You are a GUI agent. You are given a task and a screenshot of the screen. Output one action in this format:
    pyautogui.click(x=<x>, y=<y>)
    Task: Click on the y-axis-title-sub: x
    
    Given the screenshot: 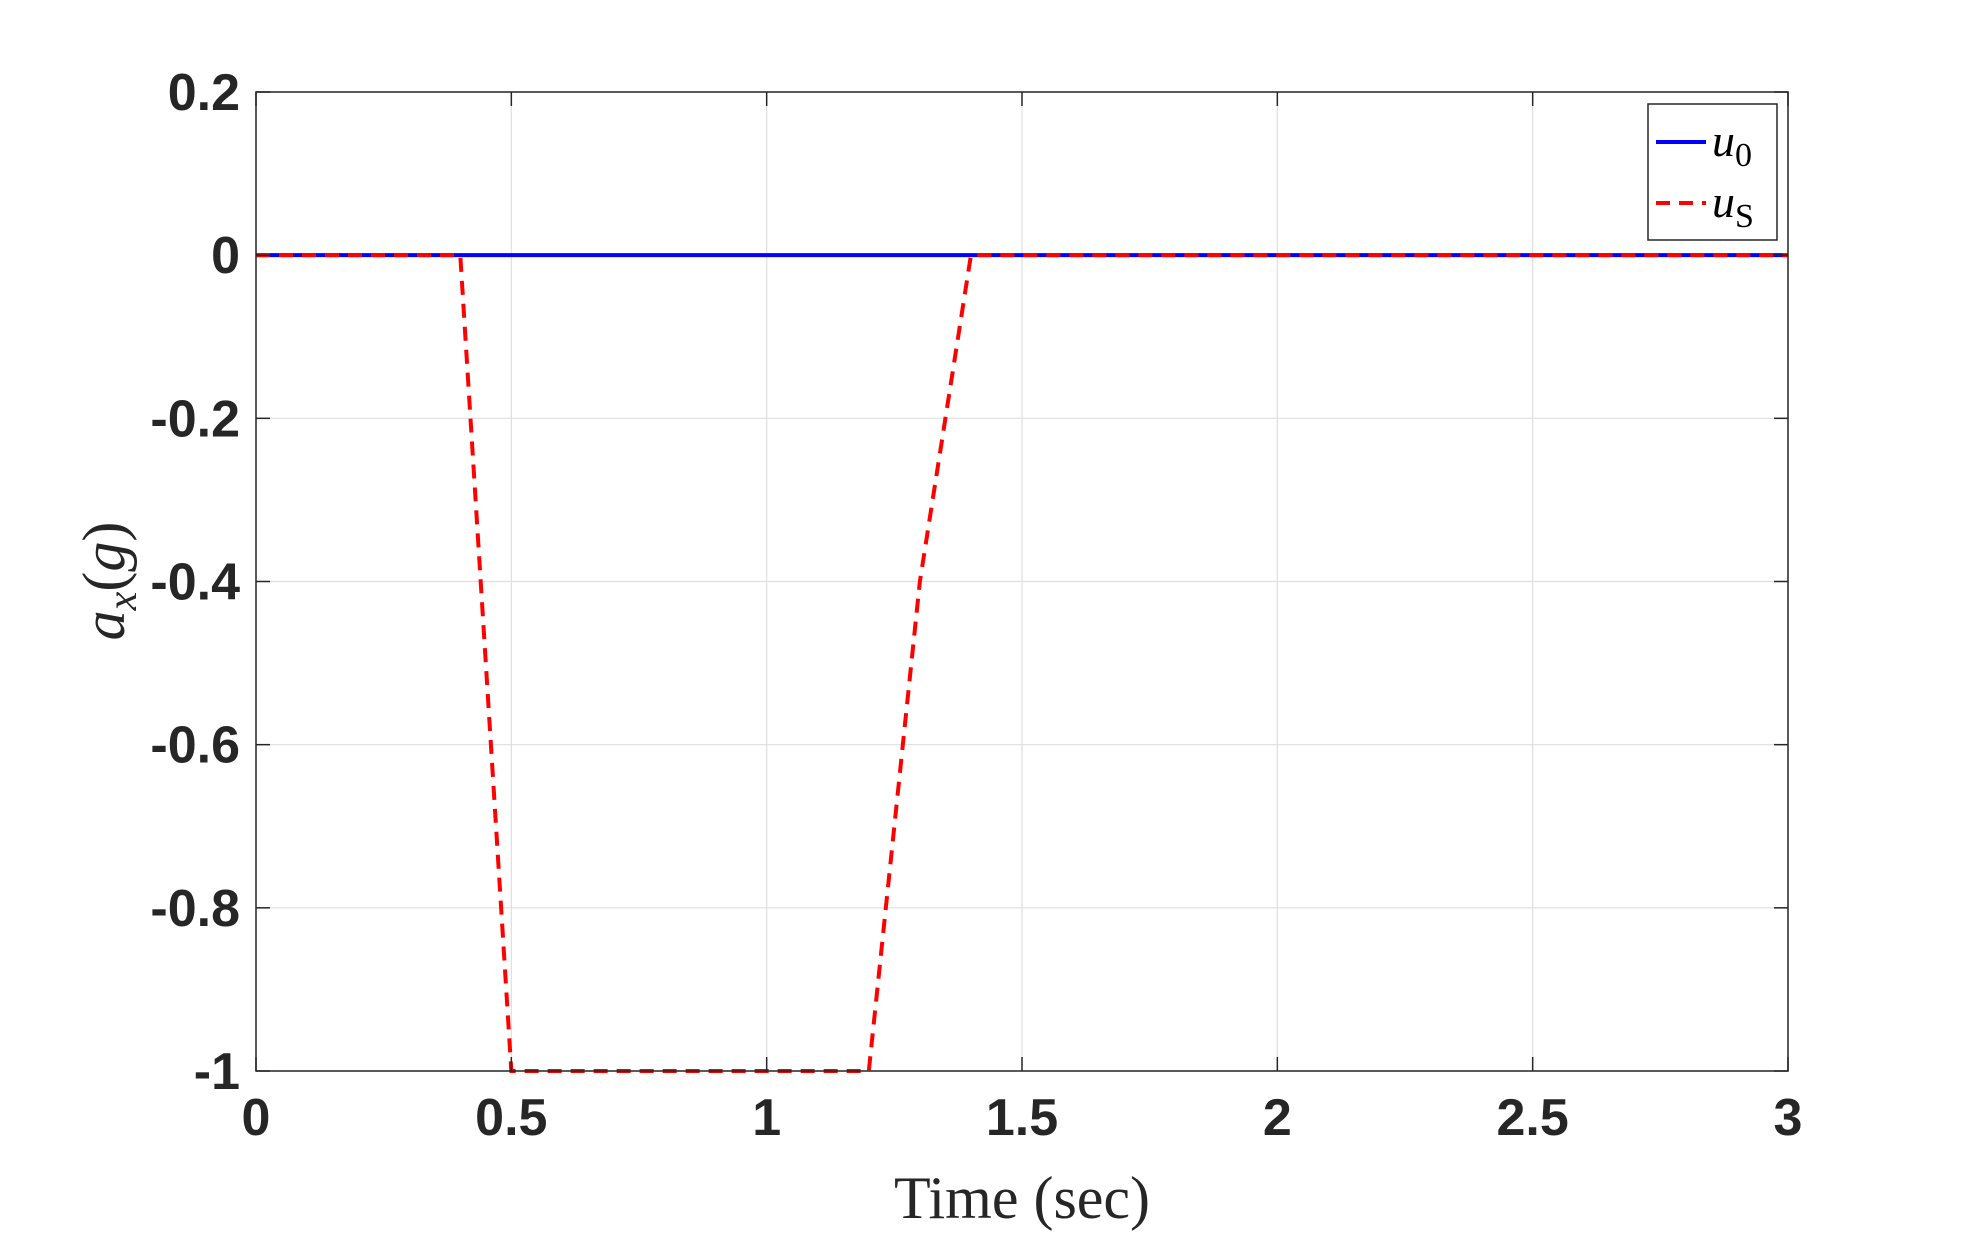 What is the action you would take?
    pyautogui.click(x=123, y=601)
    